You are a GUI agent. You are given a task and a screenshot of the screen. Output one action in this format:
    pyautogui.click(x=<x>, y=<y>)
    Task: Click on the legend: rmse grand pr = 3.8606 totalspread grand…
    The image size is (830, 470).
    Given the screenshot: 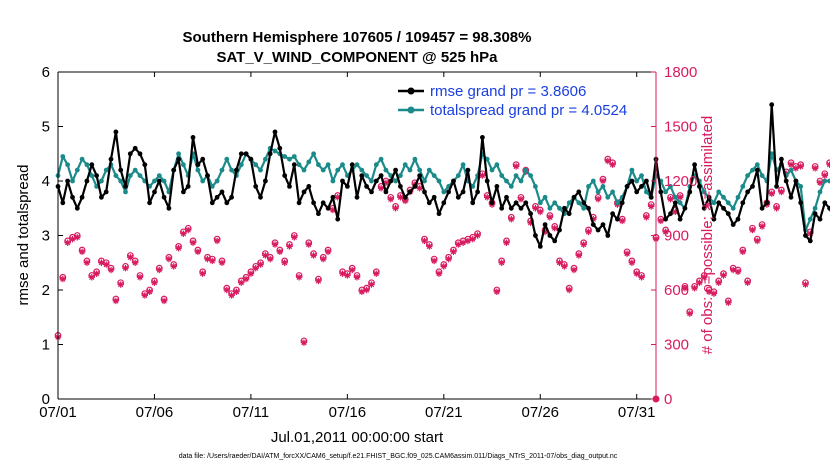 What is the action you would take?
    pyautogui.click(x=512, y=101)
    